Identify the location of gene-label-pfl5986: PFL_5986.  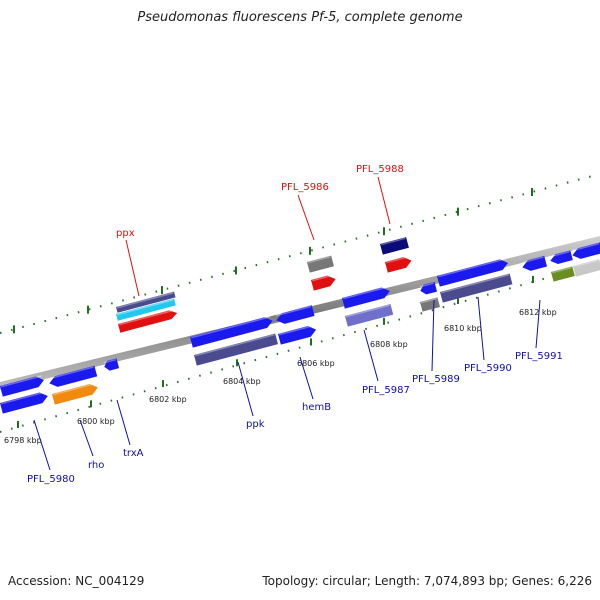
(305, 187).